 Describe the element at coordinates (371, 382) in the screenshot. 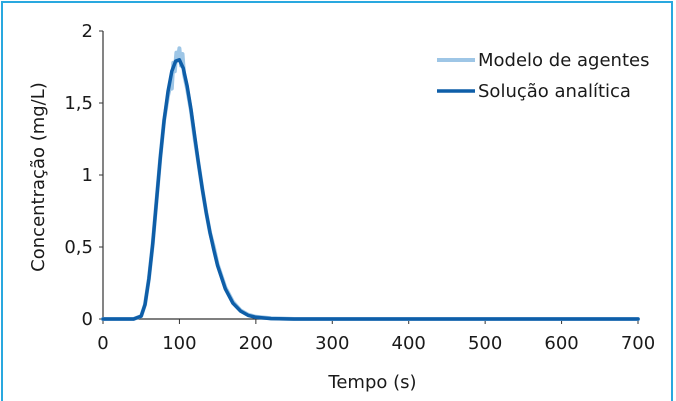

I see `x-axis-title: Tempo (s)` at that location.